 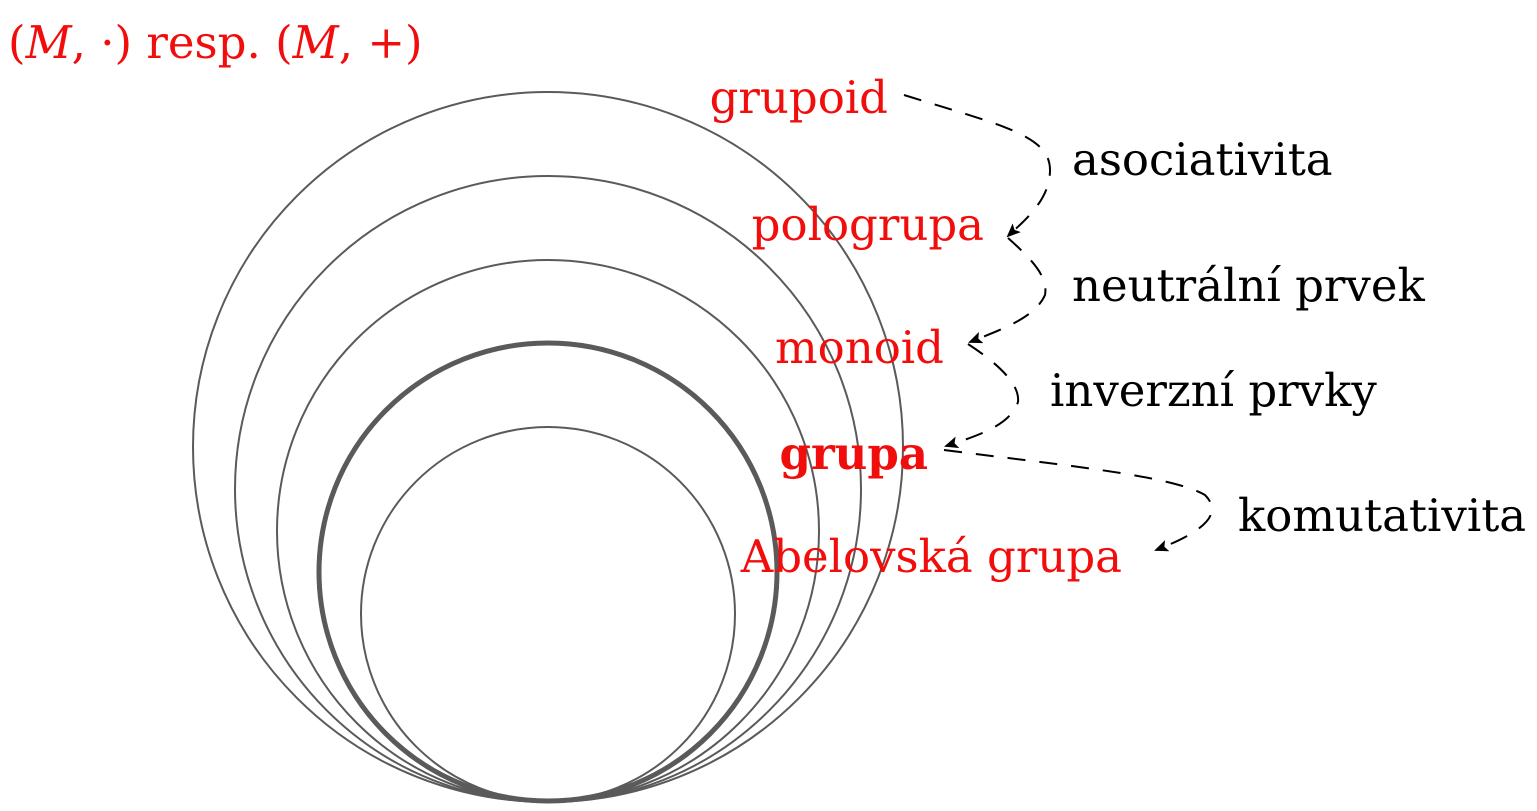 I want to click on header-expression: (M, ·) resp. (M, +), so click(x=215, y=42).